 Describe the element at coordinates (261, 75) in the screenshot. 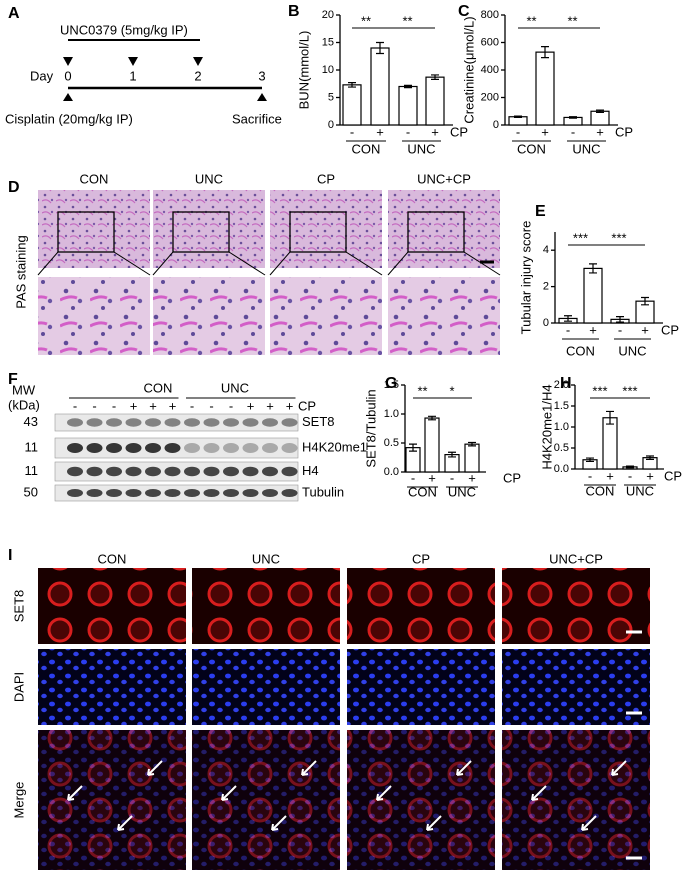

I see `day: 3` at that location.